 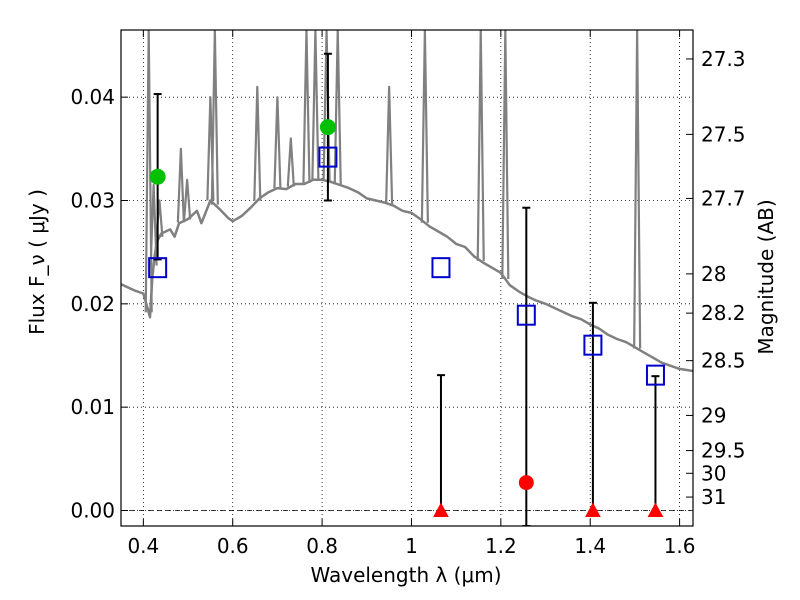 What do you see at coordinates (723, 451) in the screenshot?
I see `mag-tick-label: 29.5` at bounding box center [723, 451].